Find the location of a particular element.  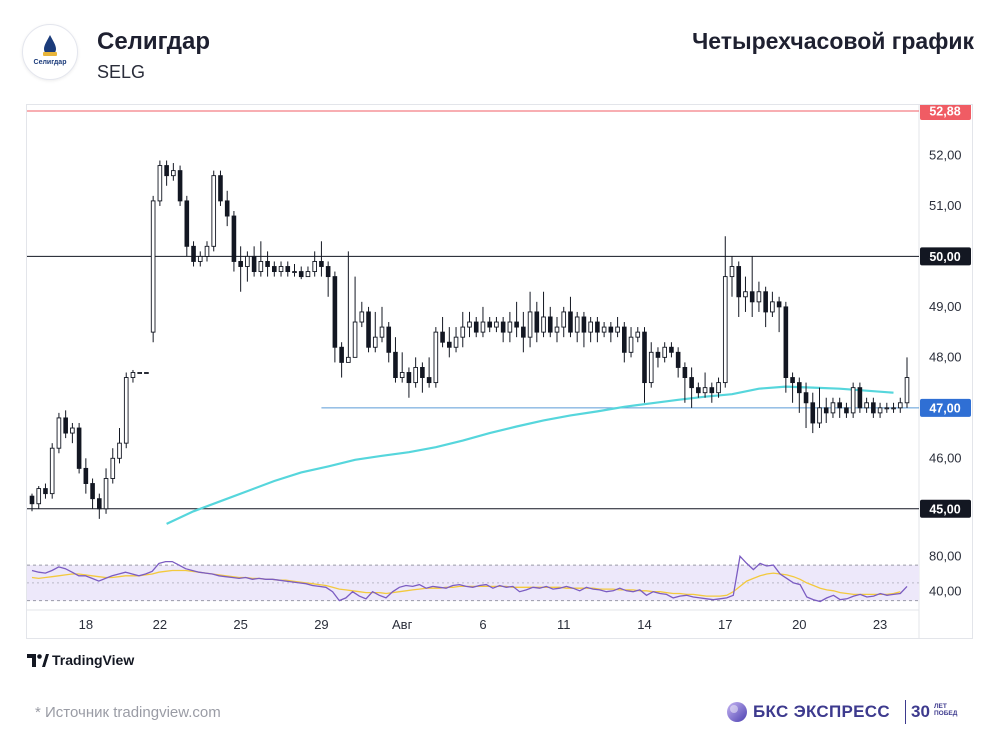

price-tag: 50,00 is located at coordinates (945, 256).